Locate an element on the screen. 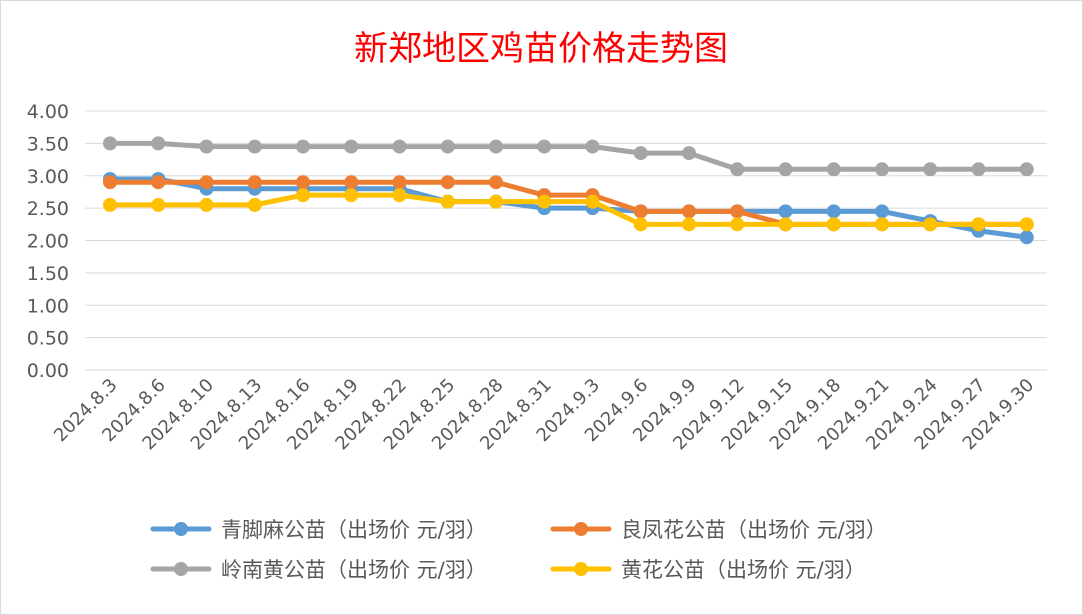  legend-item: 岭南黄公苗（出场价 元/羽） is located at coordinates (318, 570).